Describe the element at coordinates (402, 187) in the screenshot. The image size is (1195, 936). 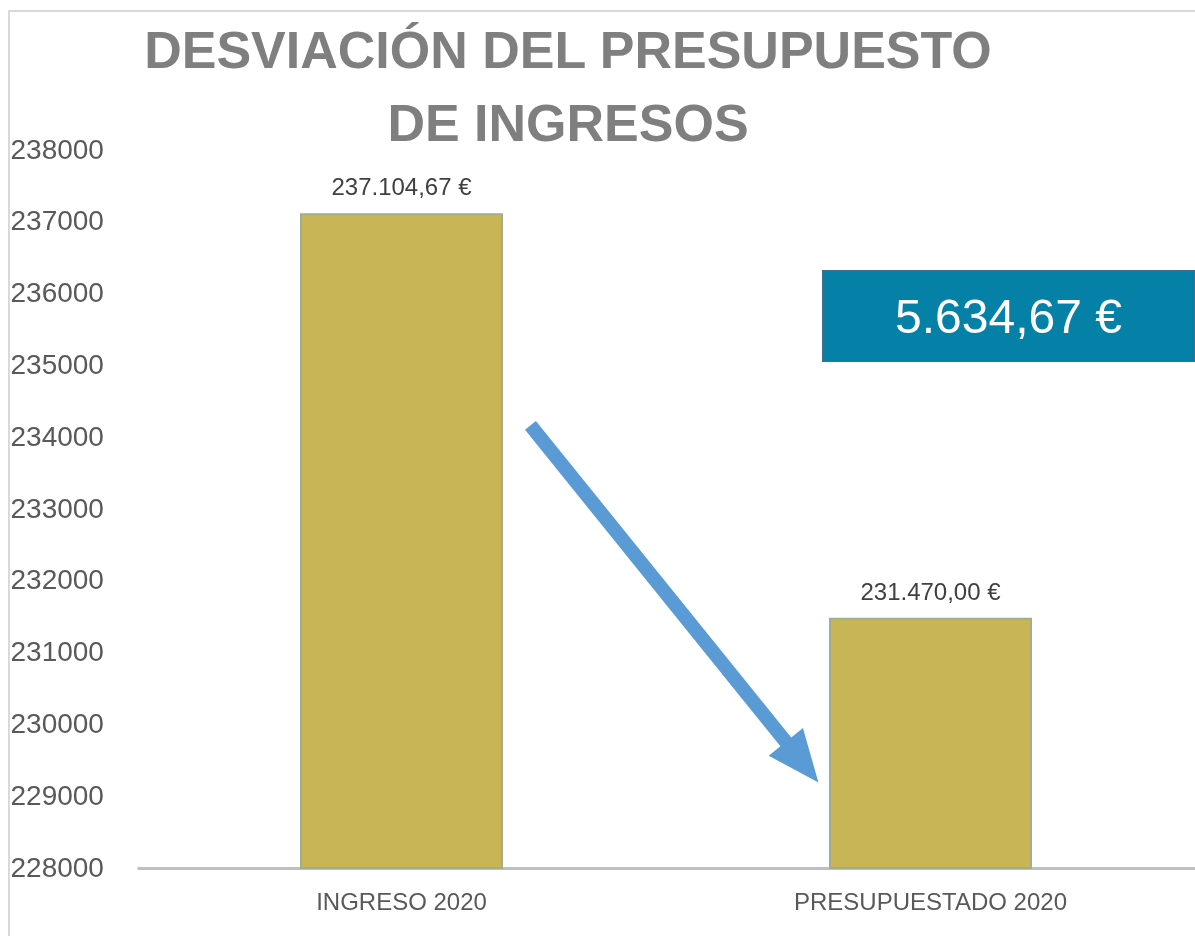
I see `data-label: 237.104,67 €` at that location.